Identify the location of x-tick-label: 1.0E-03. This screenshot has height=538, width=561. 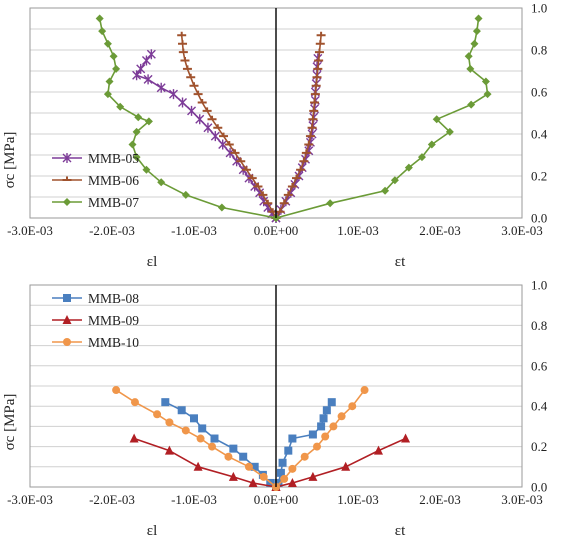
(358, 230).